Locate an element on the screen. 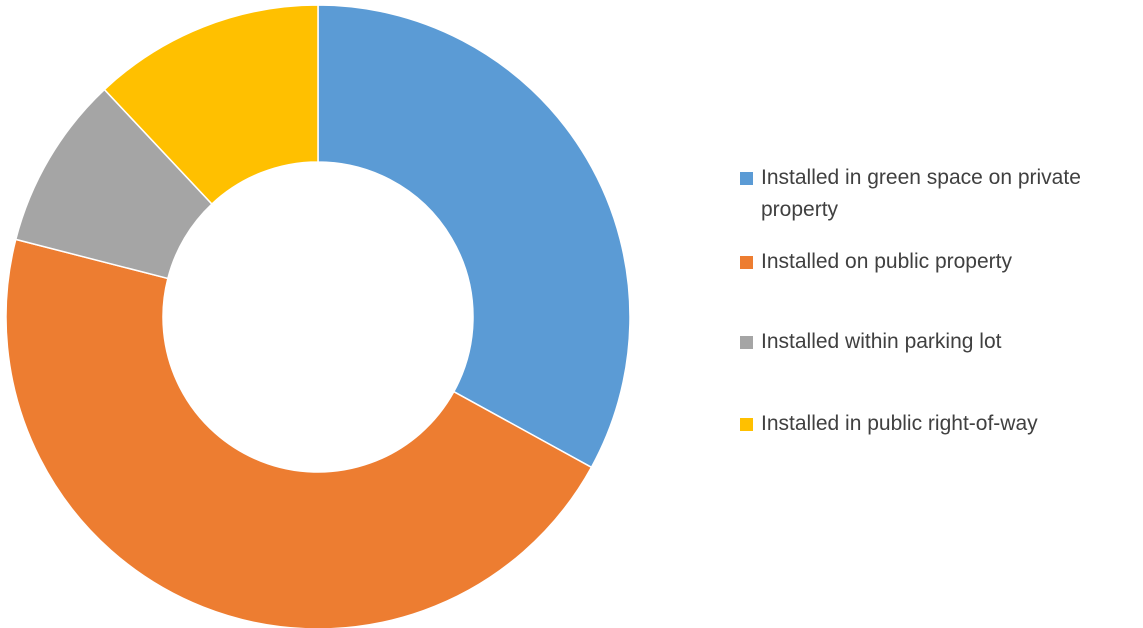  legend-item-parking-lot: Installed within parking lot is located at coordinates (941, 342).